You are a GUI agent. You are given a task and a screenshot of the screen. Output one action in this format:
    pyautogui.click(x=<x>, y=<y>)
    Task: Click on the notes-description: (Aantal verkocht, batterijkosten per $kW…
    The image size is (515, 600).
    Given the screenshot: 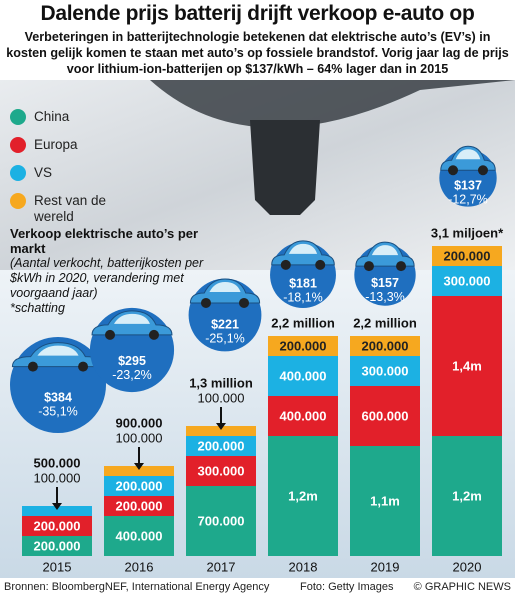 What is the action you would take?
    pyautogui.click(x=107, y=278)
    